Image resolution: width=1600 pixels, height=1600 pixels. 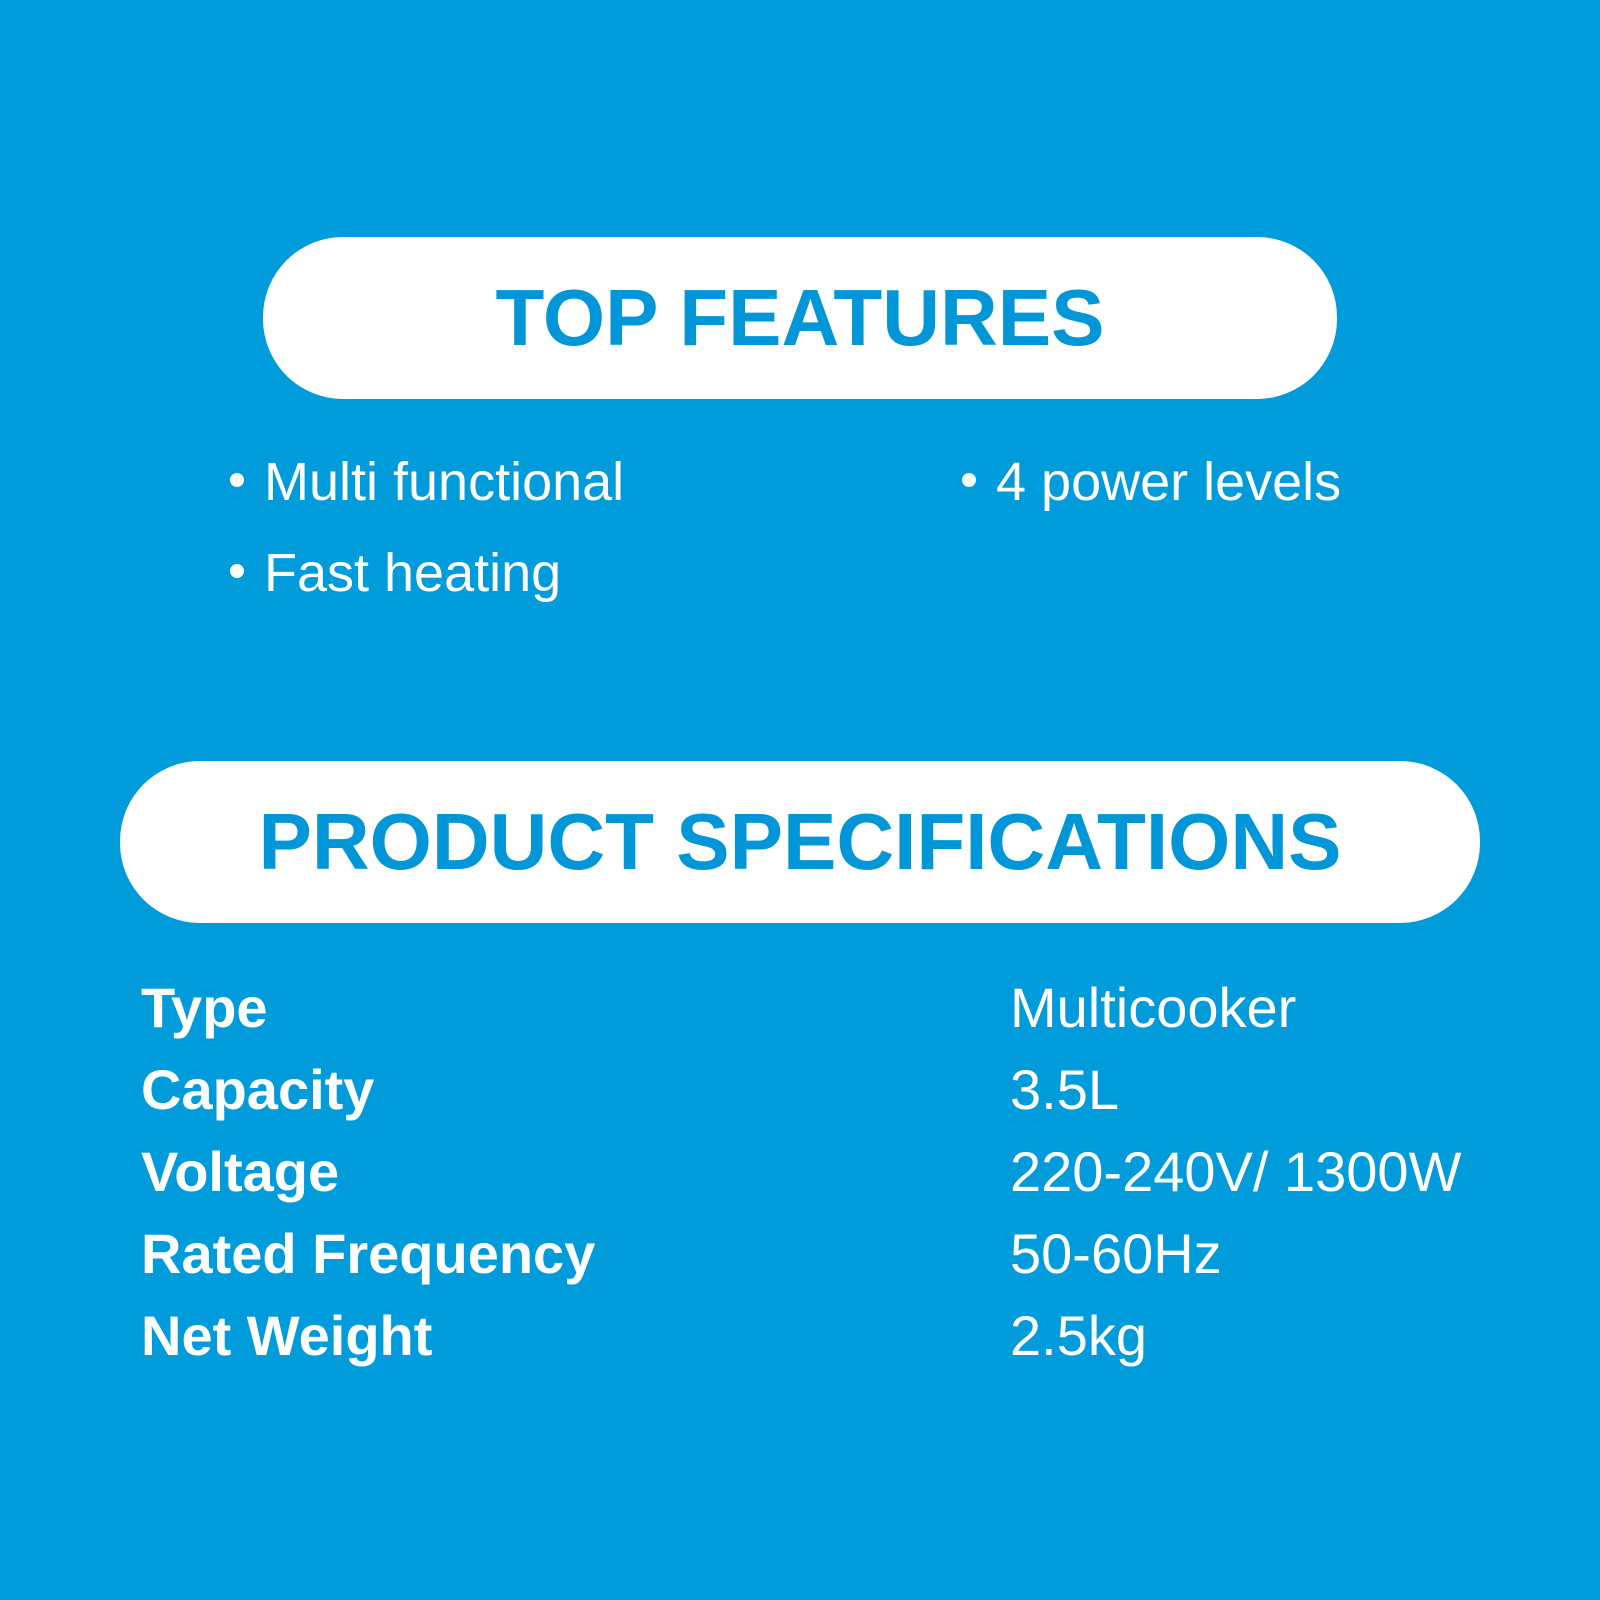 I want to click on spec-value: 50-60Hz, so click(x=1116, y=1253).